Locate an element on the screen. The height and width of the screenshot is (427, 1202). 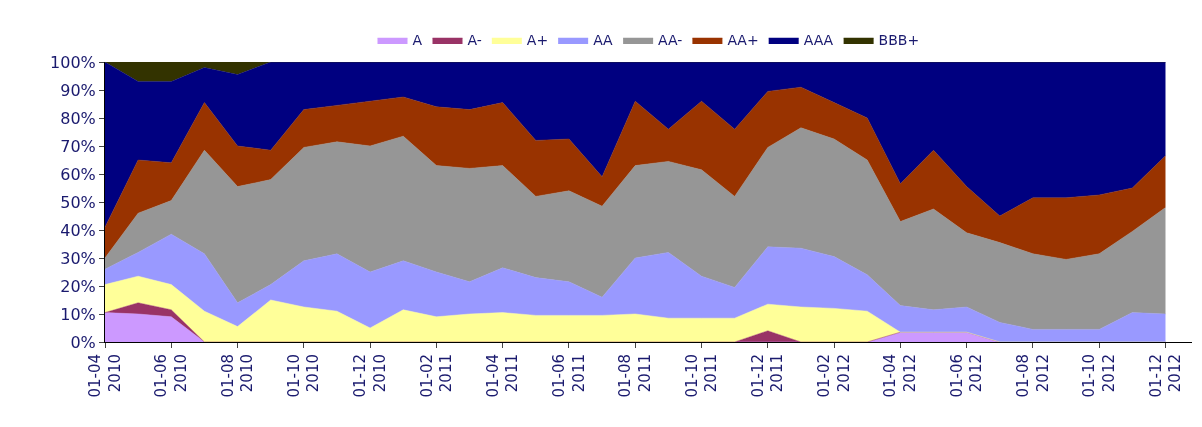
legend-label: AA- is located at coordinates (670, 40).